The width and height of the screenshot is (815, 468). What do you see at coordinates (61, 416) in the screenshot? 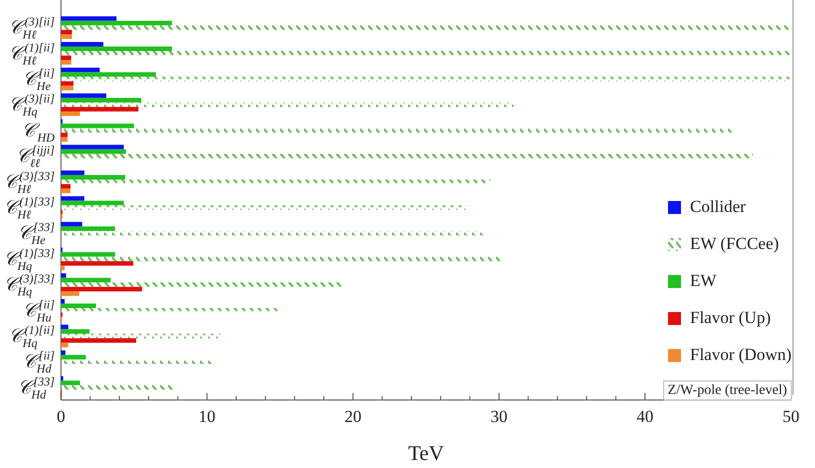
I see `x-tick-label: 0` at bounding box center [61, 416].